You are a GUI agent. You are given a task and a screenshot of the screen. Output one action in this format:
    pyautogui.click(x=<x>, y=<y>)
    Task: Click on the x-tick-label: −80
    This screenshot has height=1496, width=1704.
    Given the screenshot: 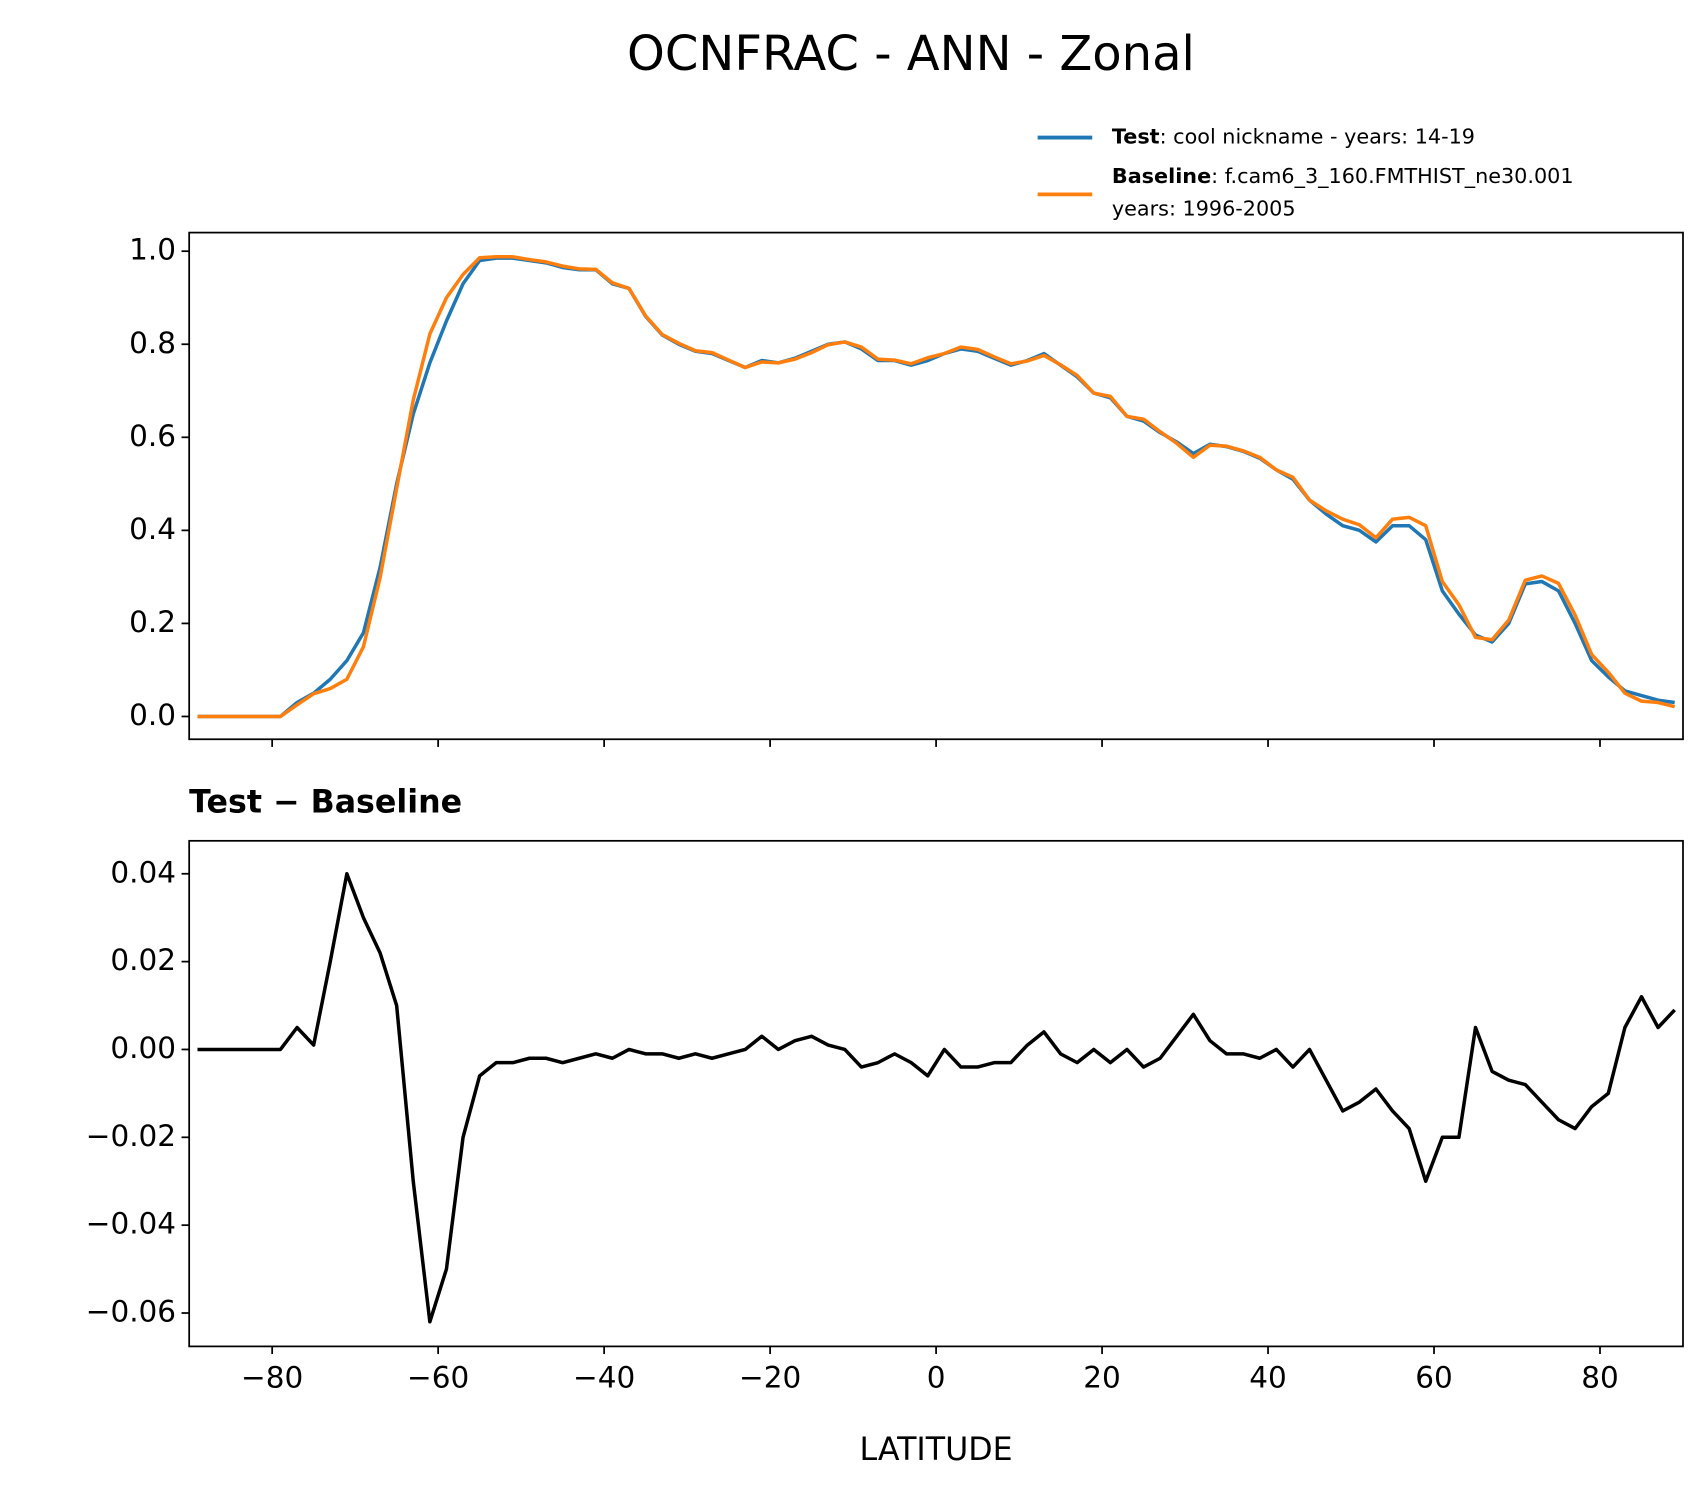 What is the action you would take?
    pyautogui.click(x=272, y=1378)
    